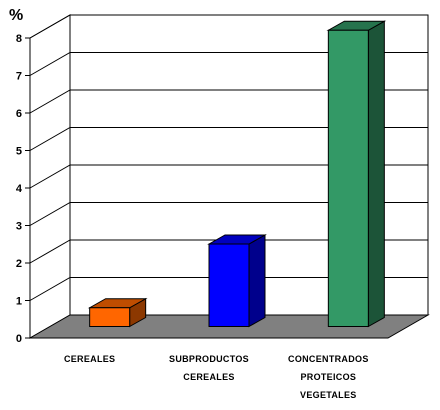 The width and height of the screenshot is (440, 410). I want to click on y-tick-label: 7, so click(19, 77).